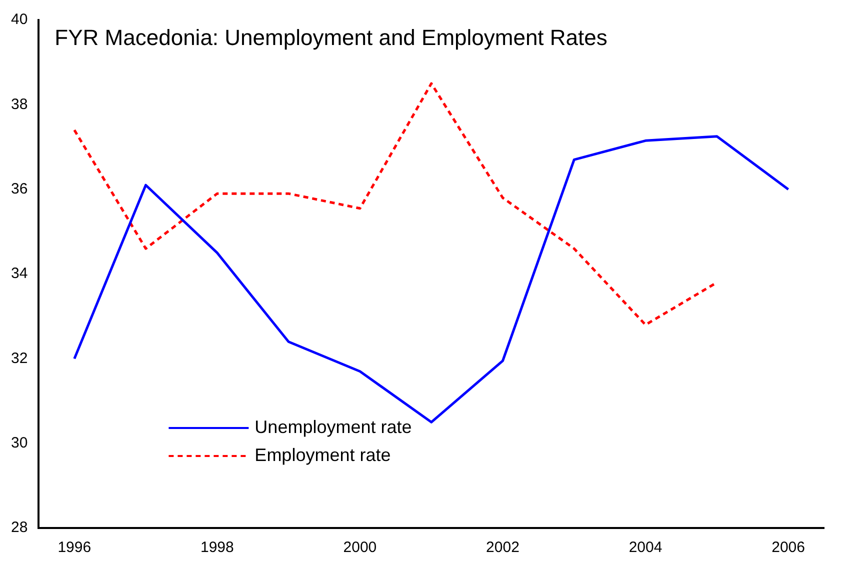 Image resolution: width=846 pixels, height=571 pixels. Describe the element at coordinates (333, 426) in the screenshot. I see `legend-label: Unemployment rate` at that location.